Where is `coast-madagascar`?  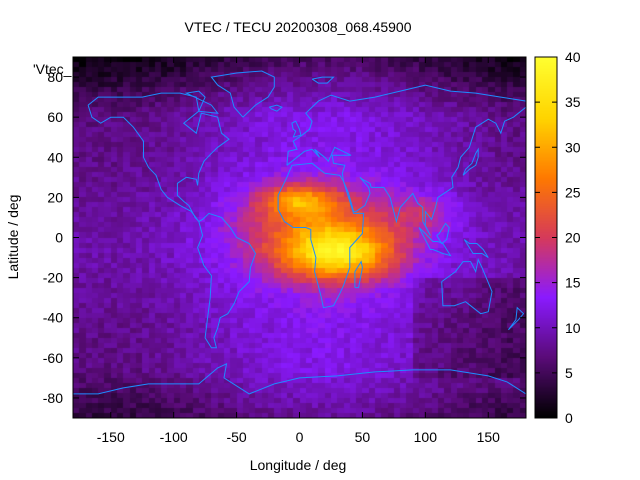
coast-madagascar is located at coordinates (358, 274).